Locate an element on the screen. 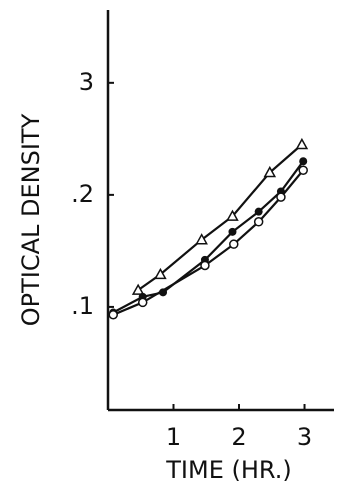 This screenshot has height=493, width=342. y-tick-label: .2 is located at coordinates (82, 194).